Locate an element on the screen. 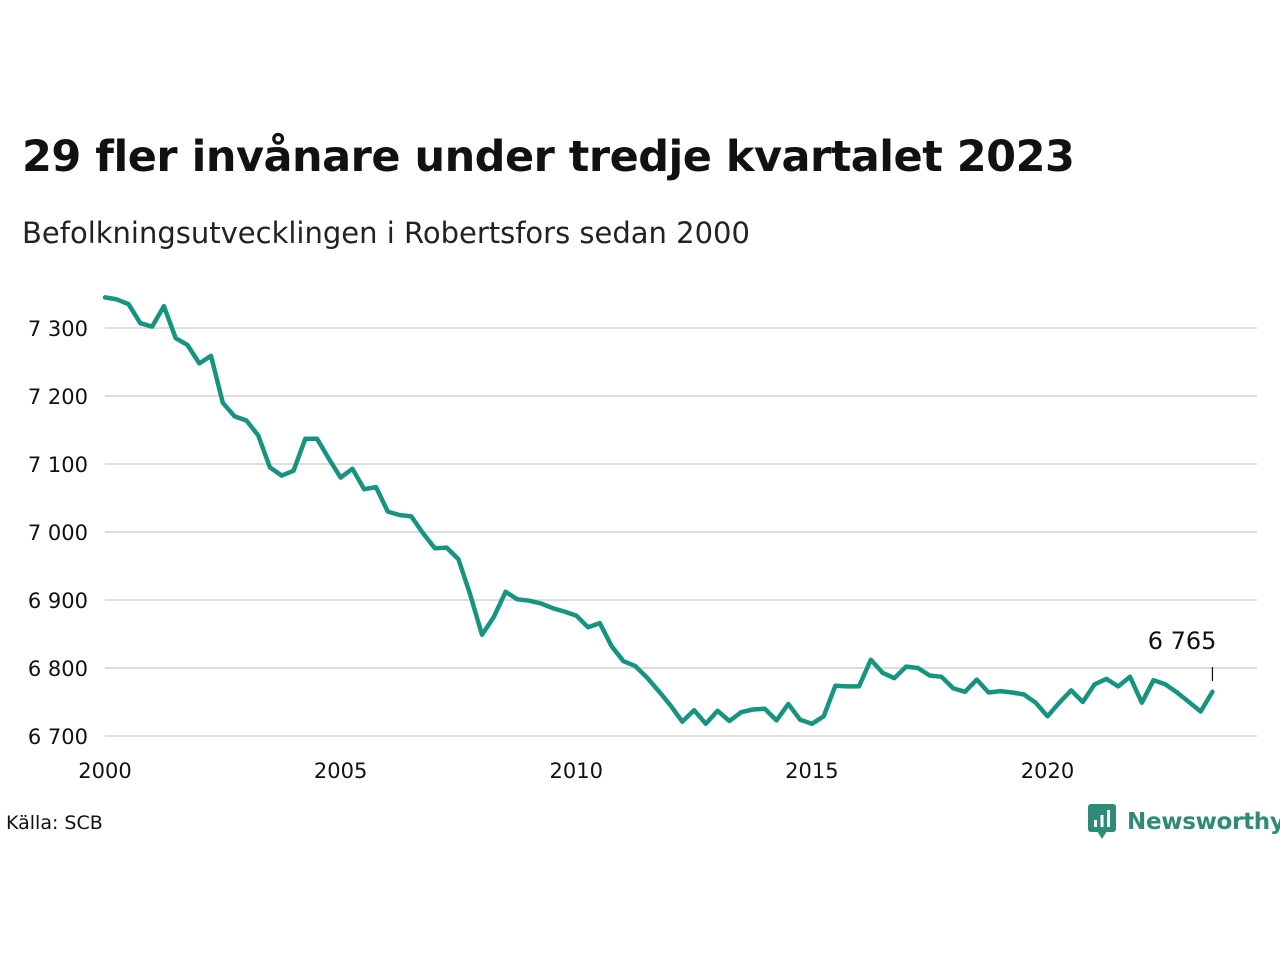 The image size is (1280, 960). y-tick-label: 7 200 is located at coordinates (58, 397).